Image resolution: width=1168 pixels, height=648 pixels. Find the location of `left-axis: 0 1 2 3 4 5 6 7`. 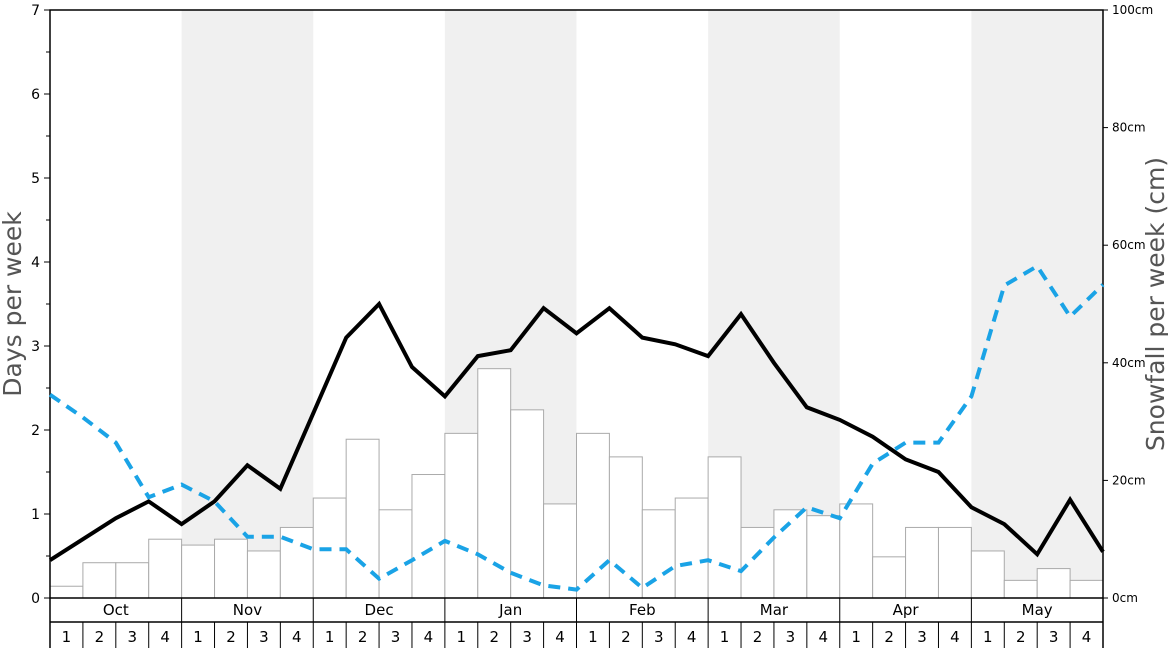

left-axis: 0 1 2 3 4 5 6 7 is located at coordinates (40, 305).